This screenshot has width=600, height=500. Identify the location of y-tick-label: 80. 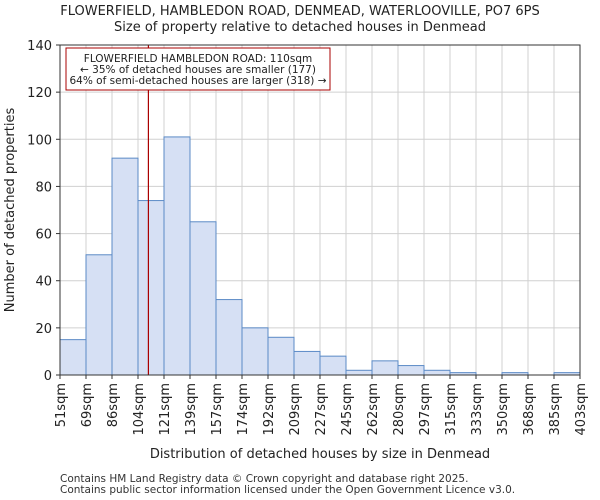
(43, 187).